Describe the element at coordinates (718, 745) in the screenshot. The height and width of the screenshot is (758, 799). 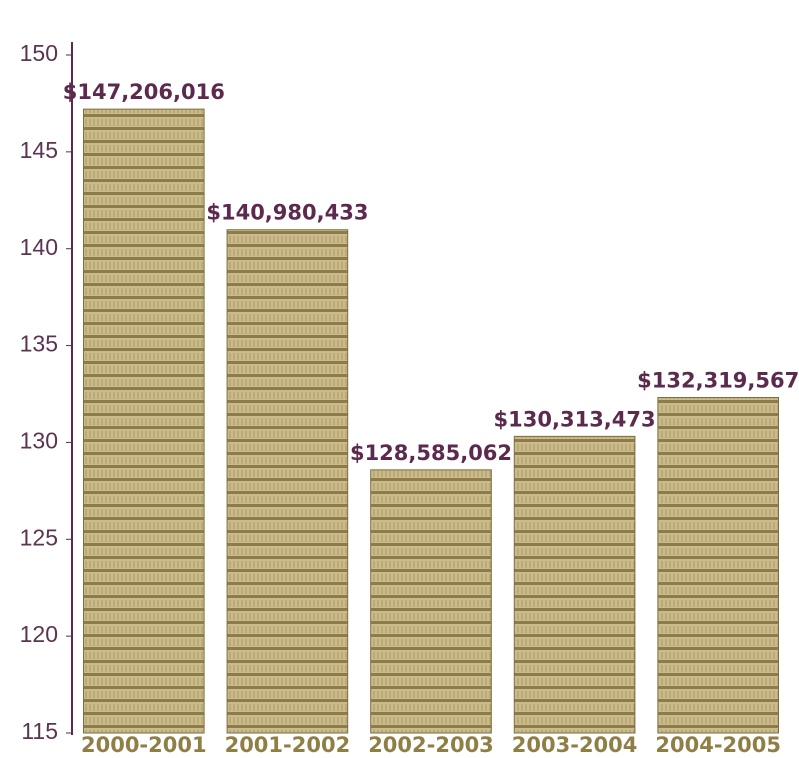
I see `x-tick-label: 2004-2005` at that location.